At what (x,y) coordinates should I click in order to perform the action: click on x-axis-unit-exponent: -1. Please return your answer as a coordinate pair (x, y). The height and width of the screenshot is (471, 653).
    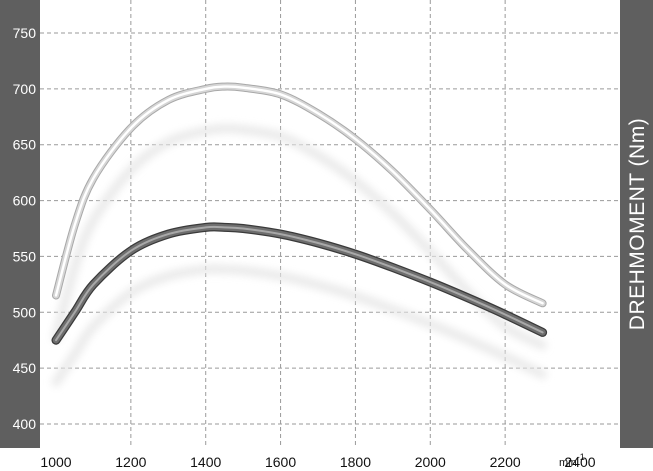
    Looking at the image, I should click on (581, 457).